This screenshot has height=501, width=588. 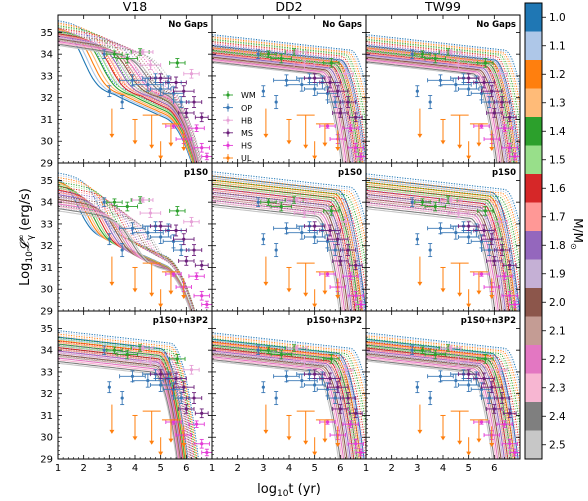 I want to click on cooling-curve-1.8-dotted, so click(x=126, y=401).